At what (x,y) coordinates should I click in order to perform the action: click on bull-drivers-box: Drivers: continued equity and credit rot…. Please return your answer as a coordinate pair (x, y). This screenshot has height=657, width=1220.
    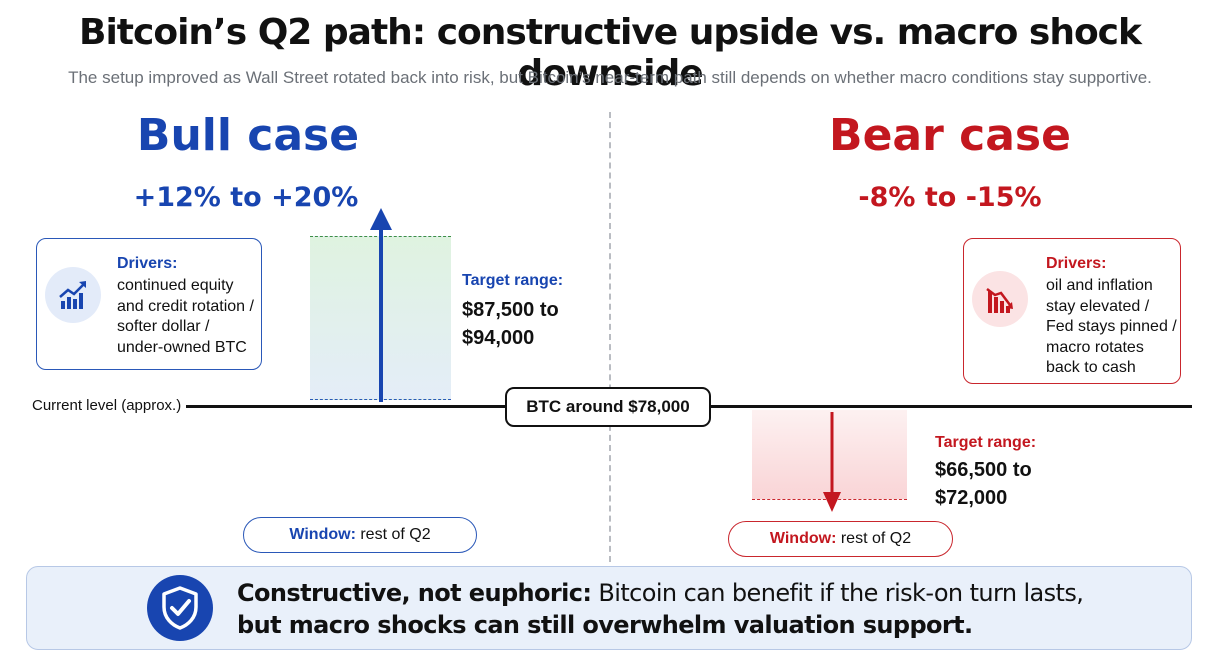
    Looking at the image, I should click on (149, 304).